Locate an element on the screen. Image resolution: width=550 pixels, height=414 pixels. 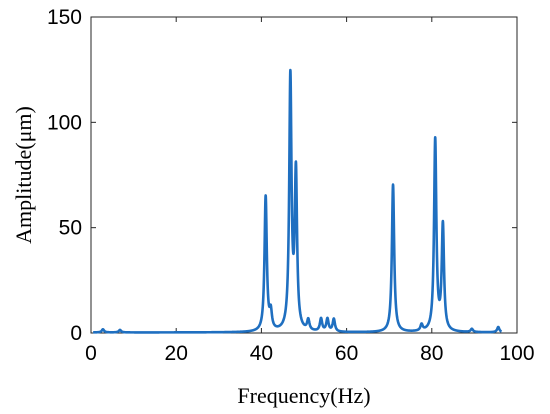
y-tick-label: 100 is located at coordinates (64, 122).